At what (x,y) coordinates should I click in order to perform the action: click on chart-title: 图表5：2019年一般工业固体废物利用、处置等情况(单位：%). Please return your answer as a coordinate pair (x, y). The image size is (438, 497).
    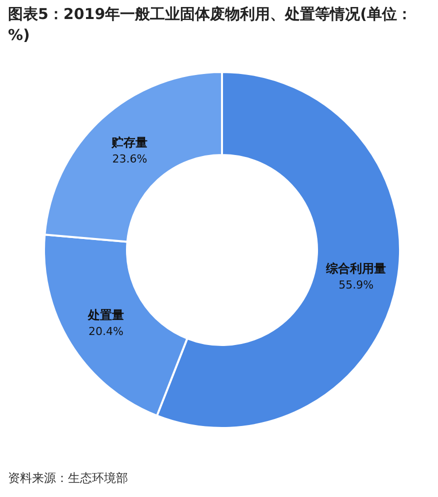
    Looking at the image, I should click on (211, 25).